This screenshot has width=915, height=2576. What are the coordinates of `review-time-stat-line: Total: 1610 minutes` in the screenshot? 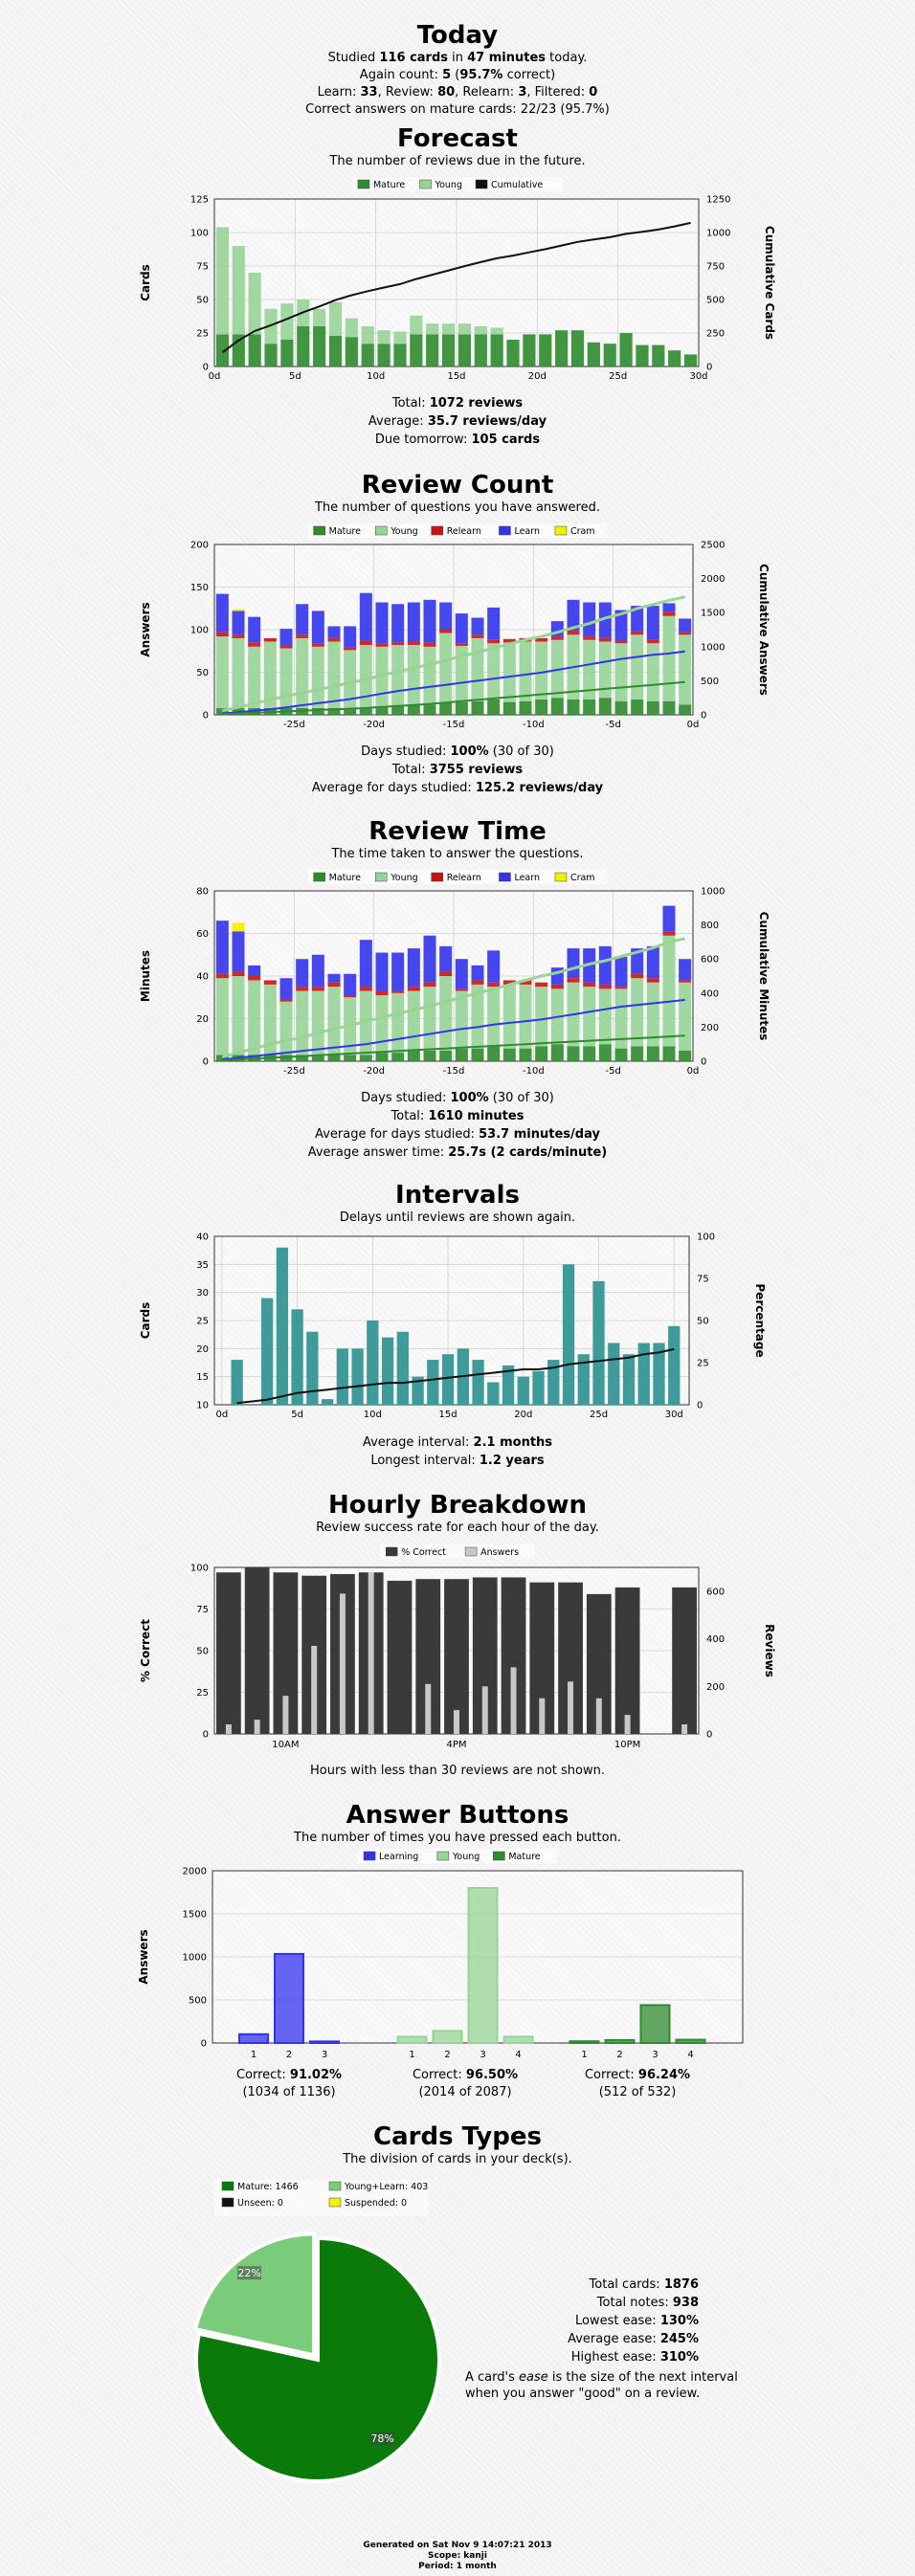 It's located at (457, 1116).